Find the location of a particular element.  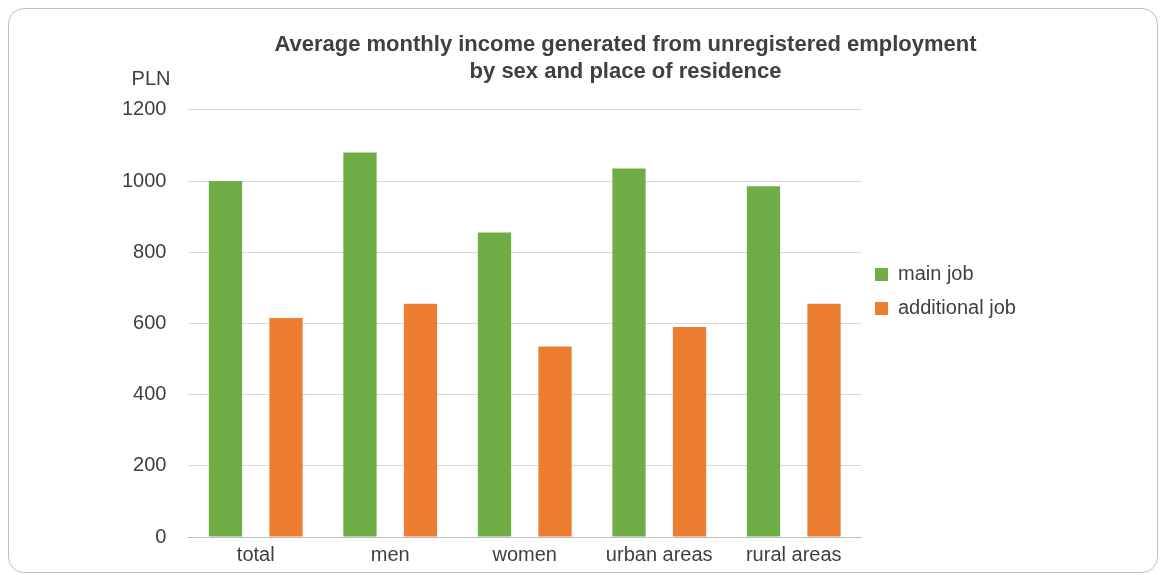

y-tick-label: 200 is located at coordinates (150, 464).